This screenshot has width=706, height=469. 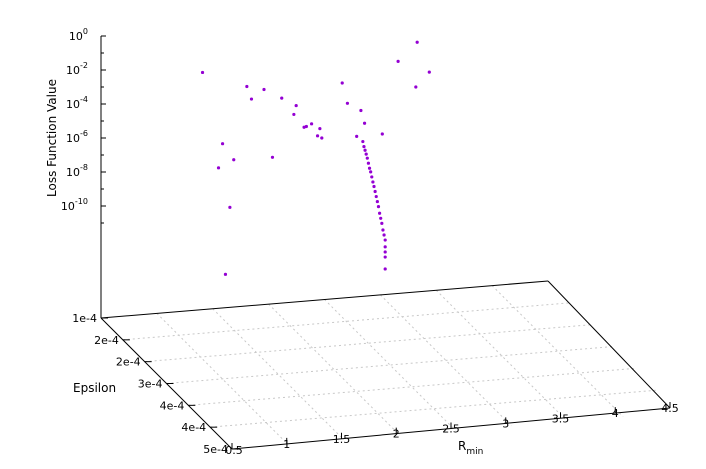 What do you see at coordinates (670, 408) in the screenshot?
I see `x-tick-label: 4.5` at bounding box center [670, 408].